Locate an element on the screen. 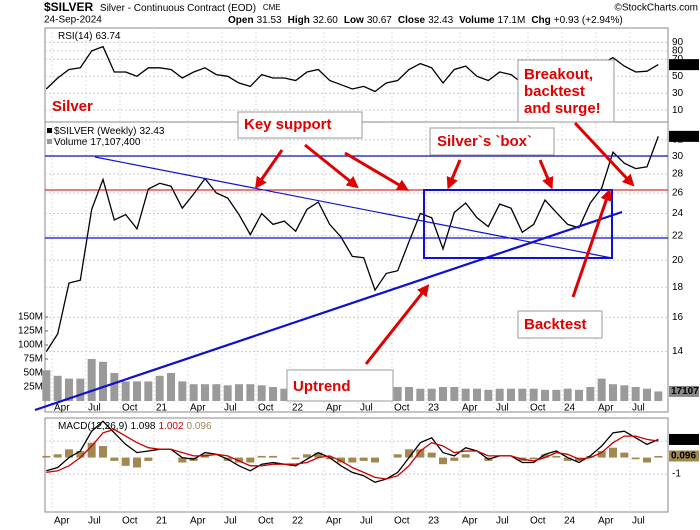 Image resolution: width=700 pixels, height=530 pixels. instrument-name: Silver - Continuous Contract (EOD) is located at coordinates (178, 8).